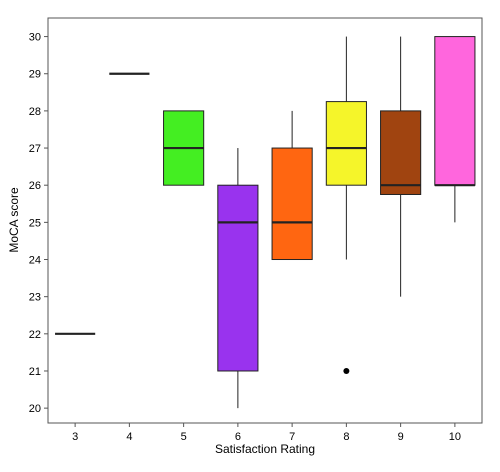 This screenshot has height=472, width=500. I want to click on y-tick-label: 22, so click(35, 335).